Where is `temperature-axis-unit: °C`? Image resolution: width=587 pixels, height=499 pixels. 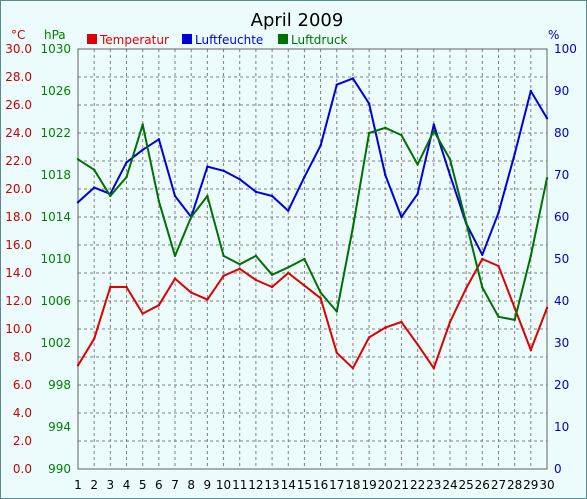
temperature-axis-unit: °C is located at coordinates (18, 35).